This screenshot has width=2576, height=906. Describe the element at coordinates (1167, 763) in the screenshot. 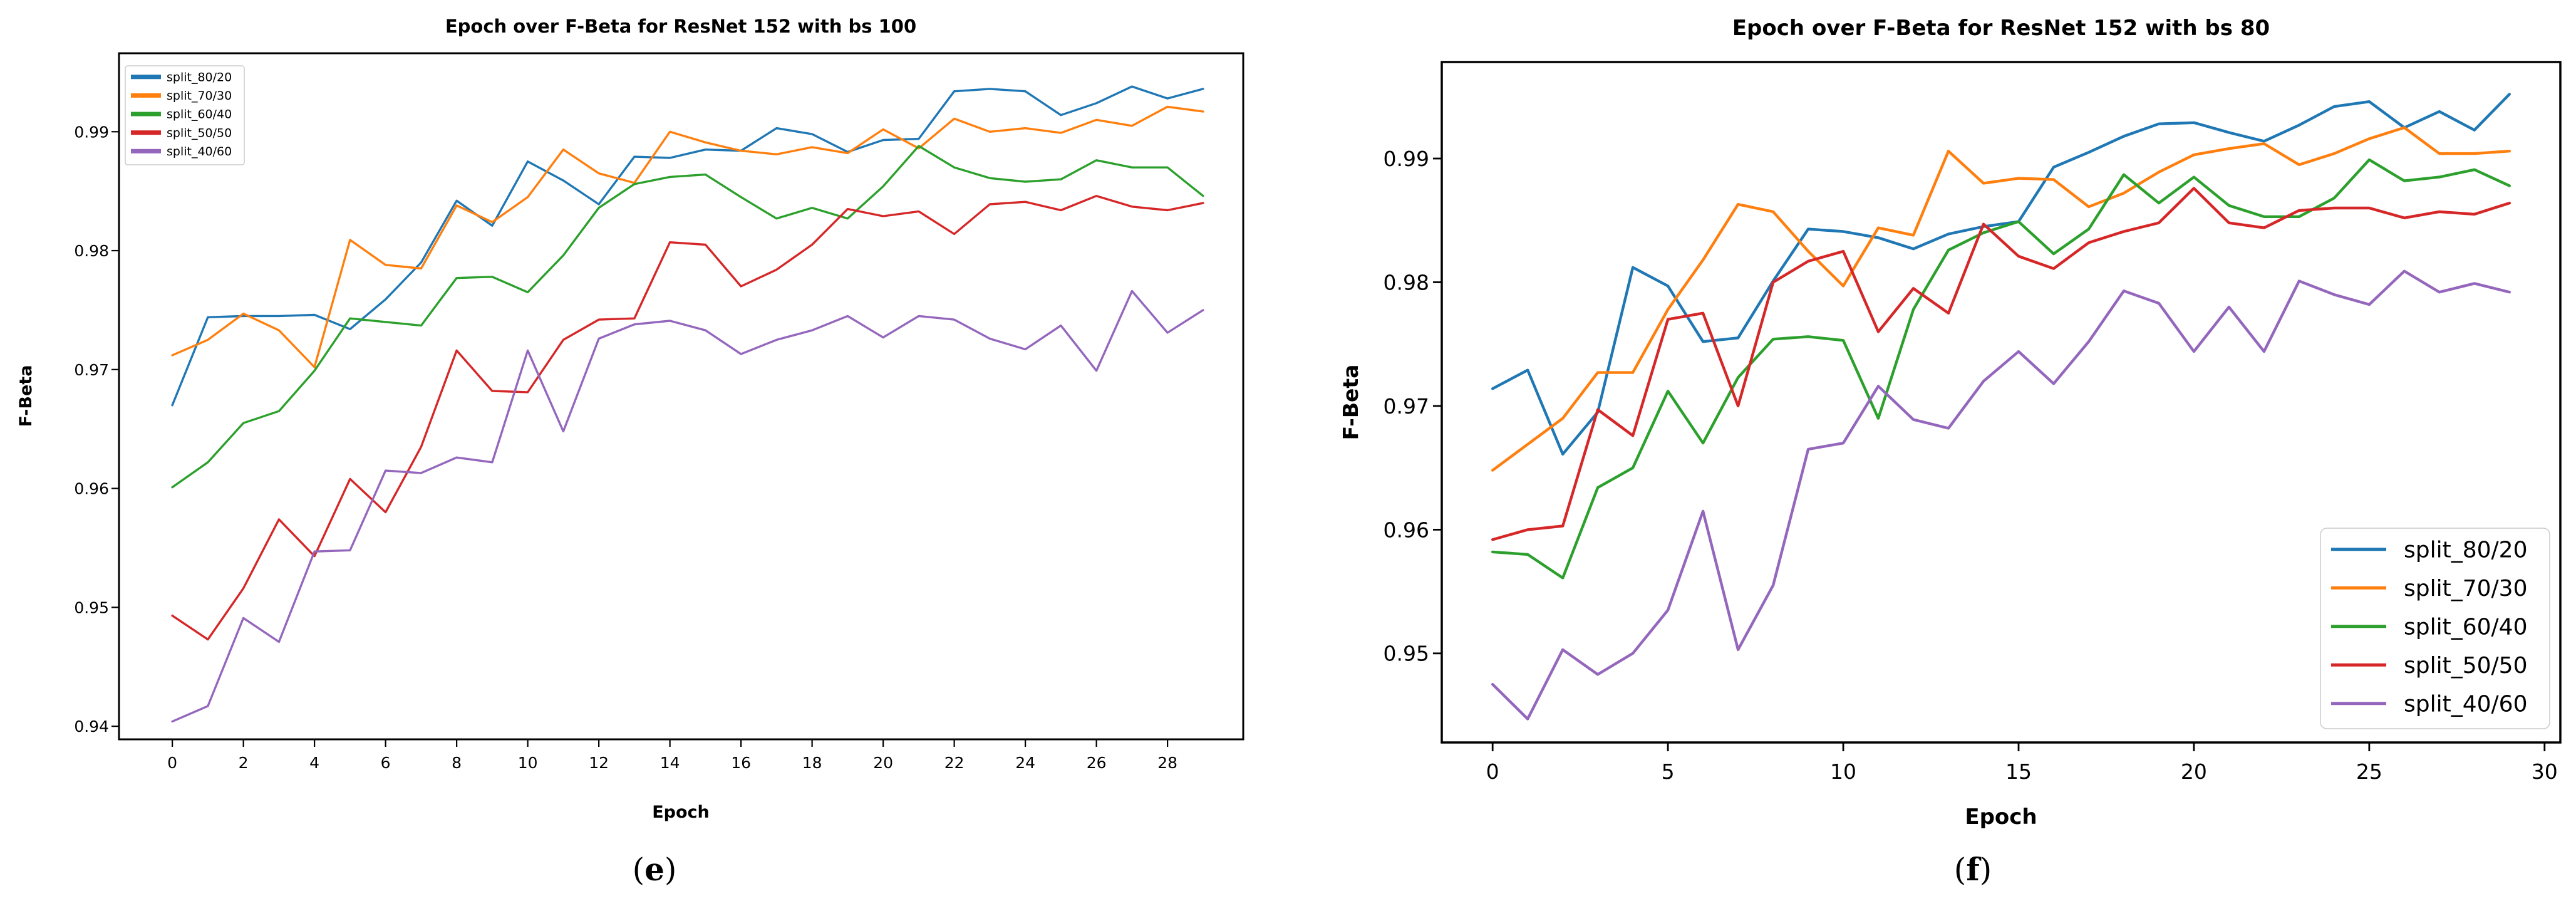

I see `x-tick-label: 28` at that location.